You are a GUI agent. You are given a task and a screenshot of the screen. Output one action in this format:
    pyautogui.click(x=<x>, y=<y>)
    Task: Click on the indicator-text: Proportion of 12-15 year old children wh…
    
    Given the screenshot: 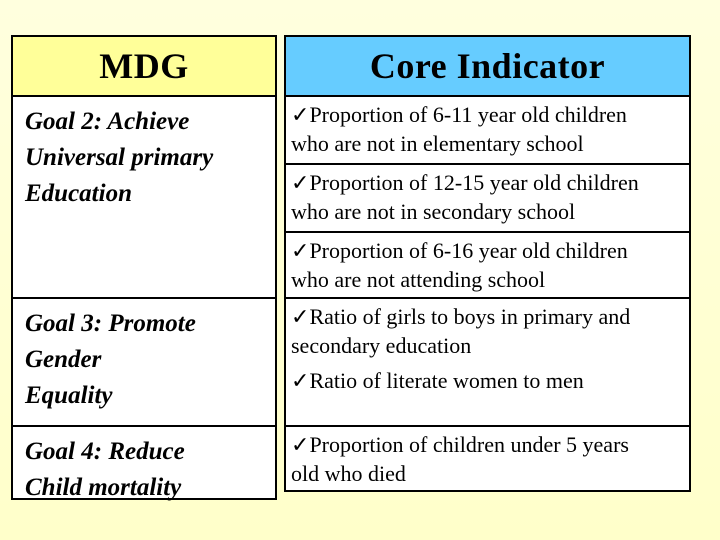 What is the action you would take?
    pyautogui.click(x=465, y=197)
    